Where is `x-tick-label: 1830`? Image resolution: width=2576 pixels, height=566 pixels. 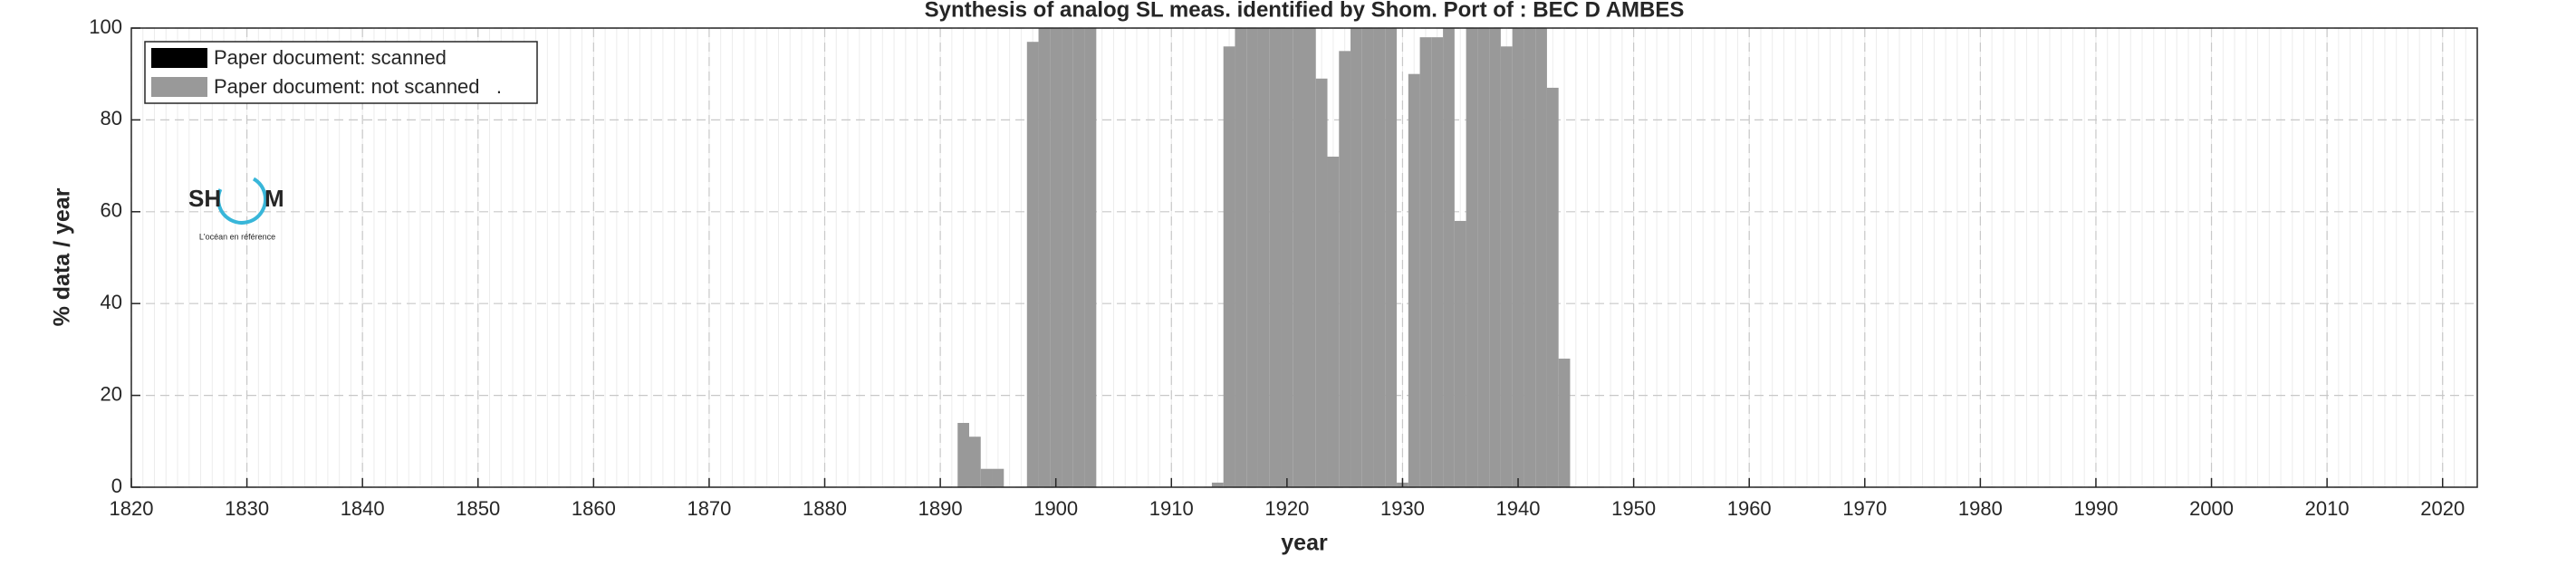
x-tick-label: 1830 is located at coordinates (247, 508).